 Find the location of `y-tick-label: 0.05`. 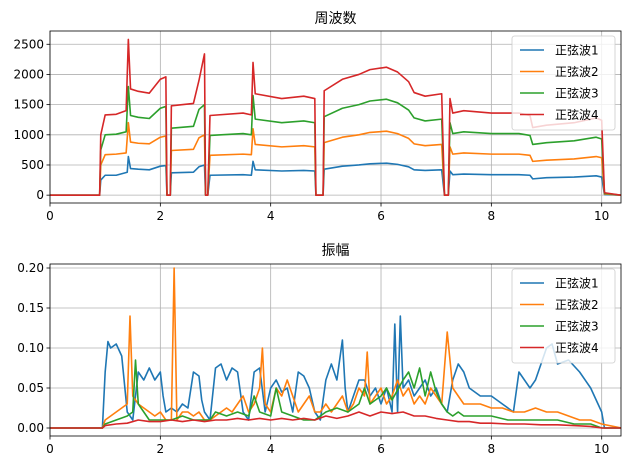

y-tick-label: 0.05 is located at coordinates (30, 388).